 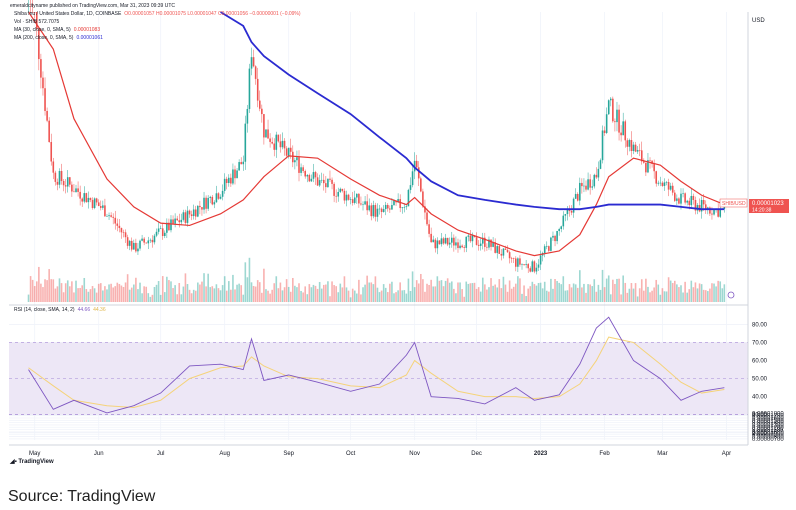 What do you see at coordinates (99, 454) in the screenshot?
I see `time-tick-label: Jun` at bounding box center [99, 454].